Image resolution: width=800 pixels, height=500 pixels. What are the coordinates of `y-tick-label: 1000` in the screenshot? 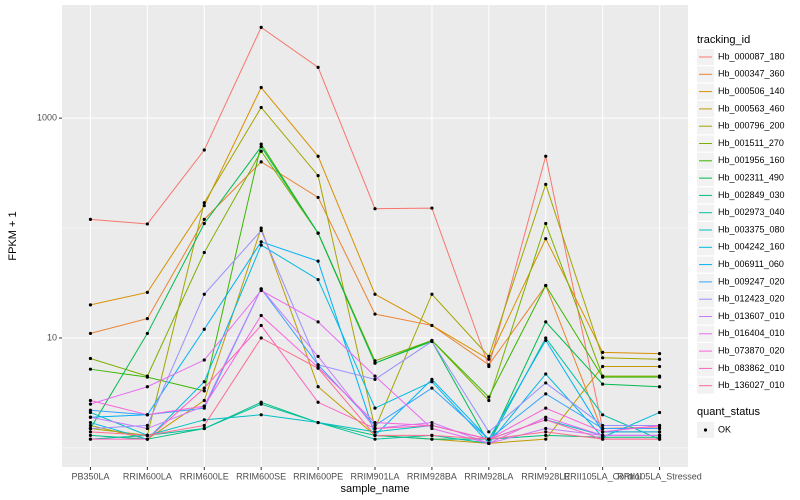 It's located at (47, 118).